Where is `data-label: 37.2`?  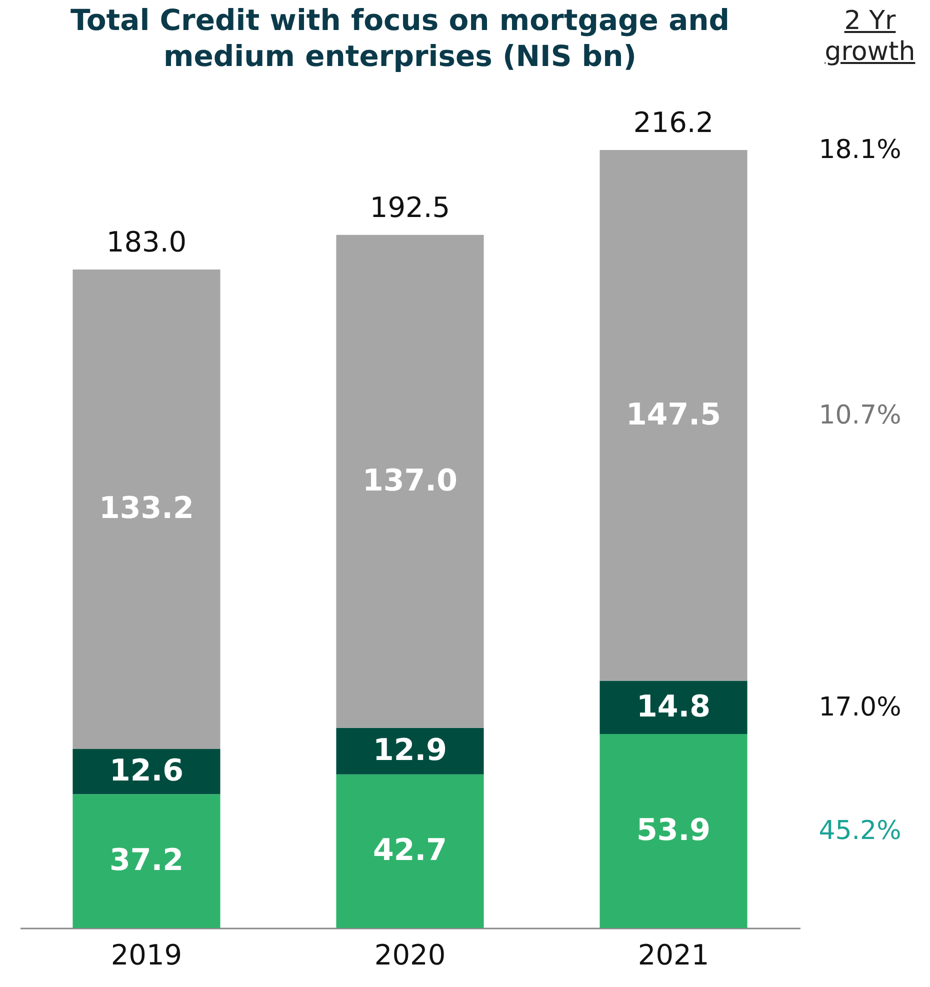 data-label: 37.2 is located at coordinates (146, 860).